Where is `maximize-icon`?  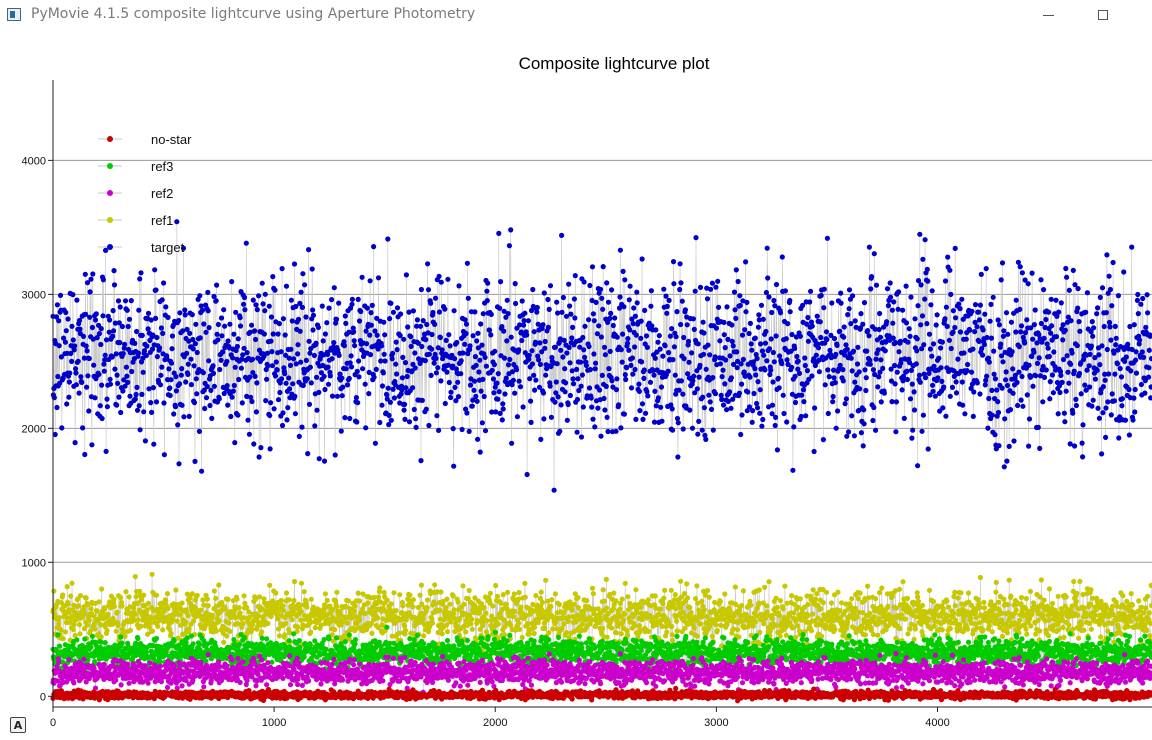 maximize-icon is located at coordinates (1103, 15).